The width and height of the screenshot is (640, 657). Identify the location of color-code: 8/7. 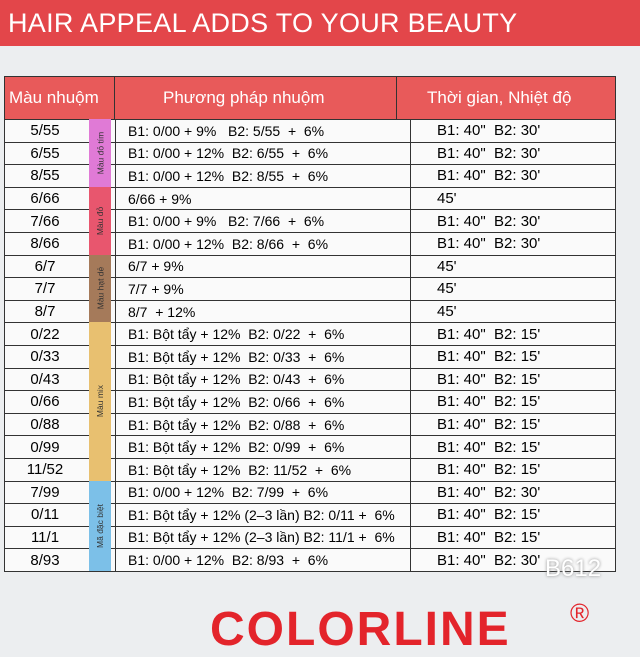
(45, 312).